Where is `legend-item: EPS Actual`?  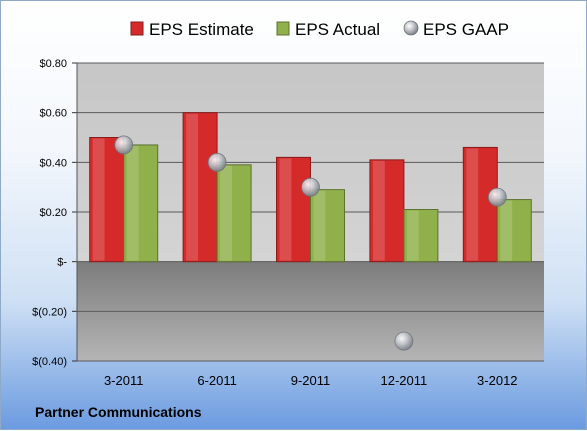
legend-item: EPS Actual is located at coordinates (328, 29).